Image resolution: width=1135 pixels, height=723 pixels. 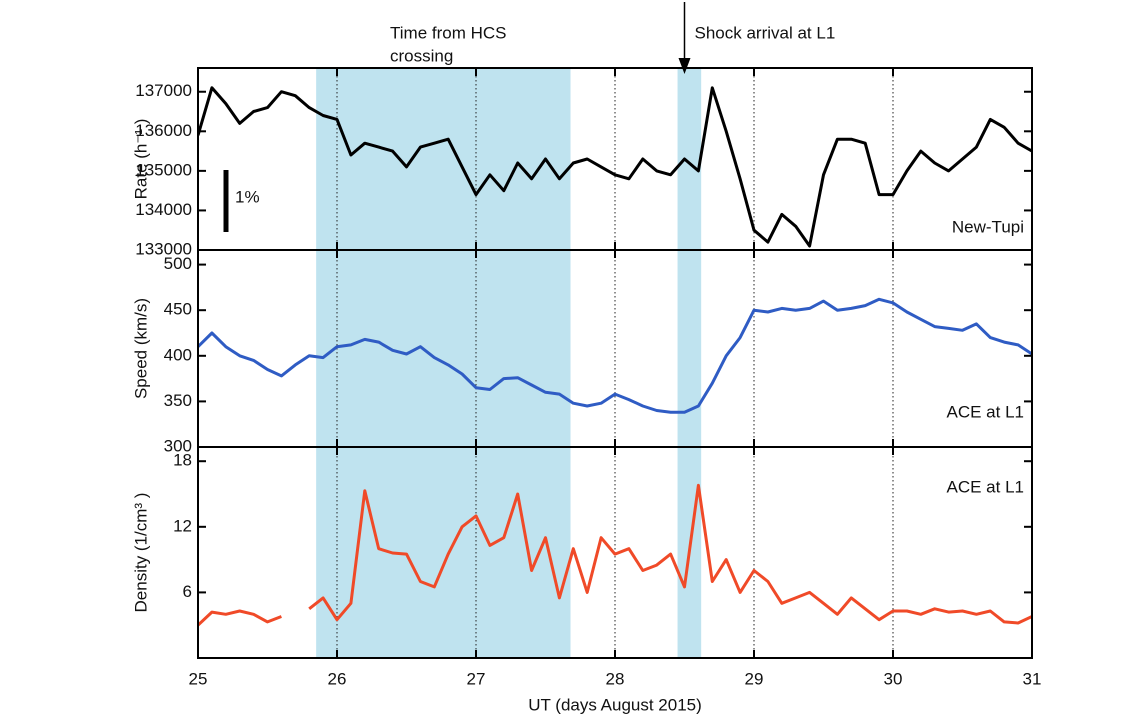 I want to click on y-tick-label: 133000, so click(x=163, y=248).